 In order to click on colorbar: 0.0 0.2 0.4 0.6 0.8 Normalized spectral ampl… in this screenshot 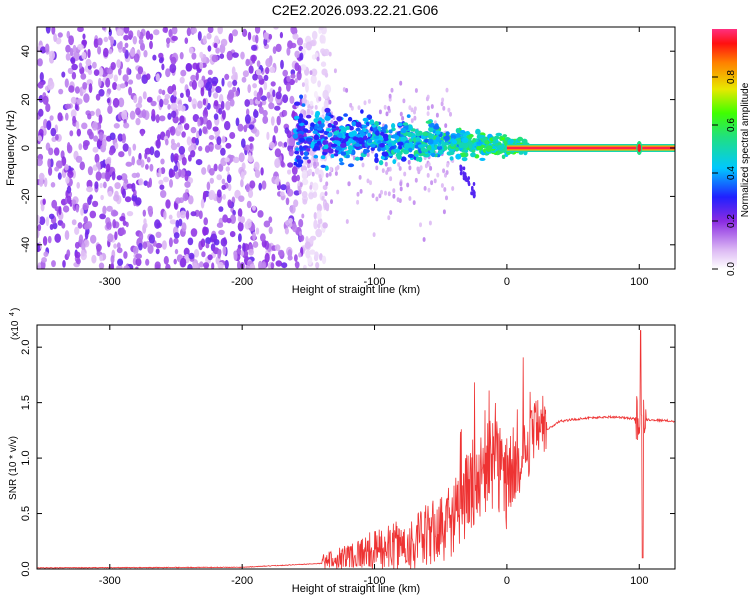, I will do `click(731, 152)`.